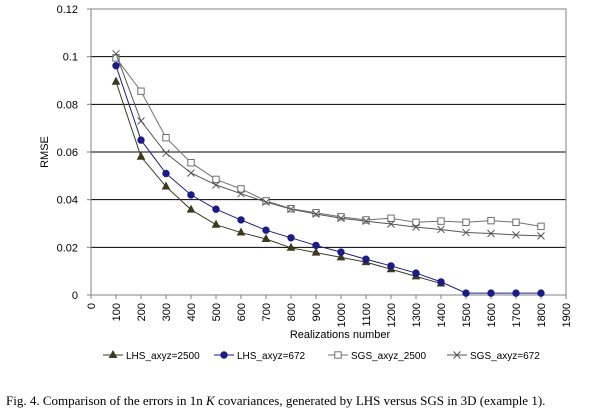  Describe the element at coordinates (67, 201) in the screenshot. I see `y-tick-label: 0.04` at that location.